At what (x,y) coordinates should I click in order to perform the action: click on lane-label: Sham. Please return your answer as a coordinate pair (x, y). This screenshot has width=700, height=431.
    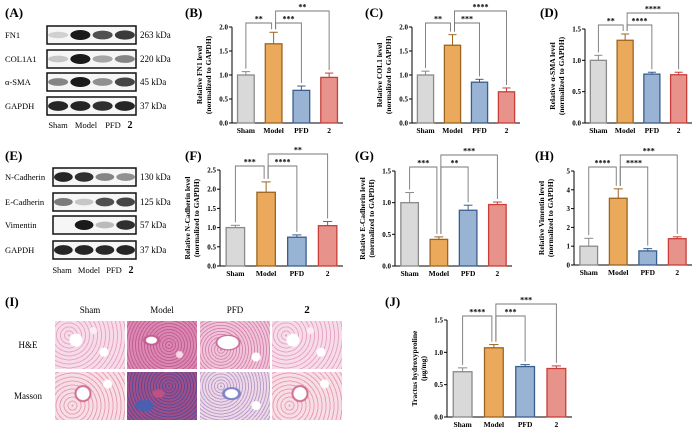
    Looking at the image, I should click on (62, 270).